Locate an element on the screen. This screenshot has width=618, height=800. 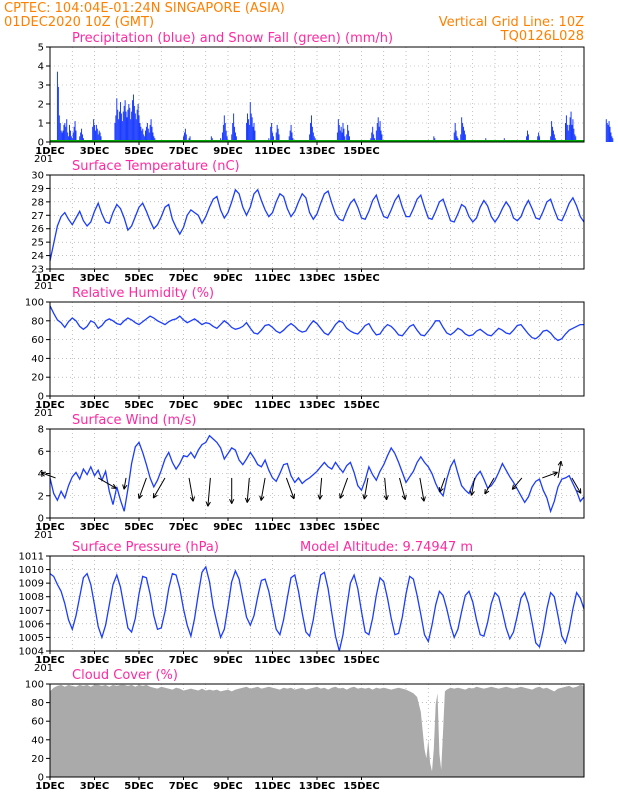
cloud-cover-area is located at coordinates (317, 730).